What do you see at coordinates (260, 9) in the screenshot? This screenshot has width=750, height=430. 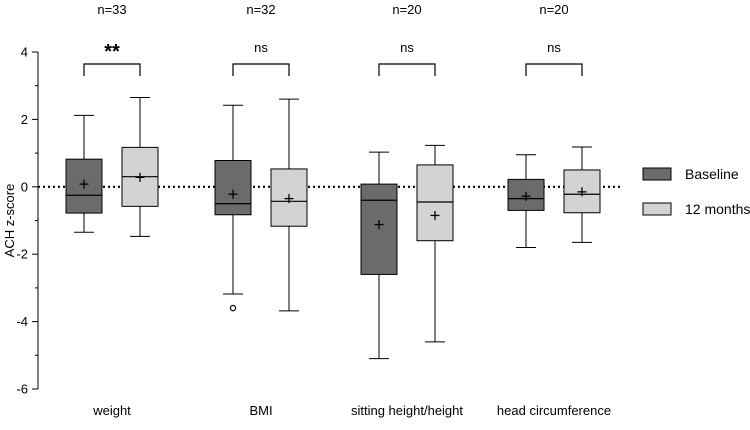 I see `n-label: n=32` at bounding box center [260, 9].